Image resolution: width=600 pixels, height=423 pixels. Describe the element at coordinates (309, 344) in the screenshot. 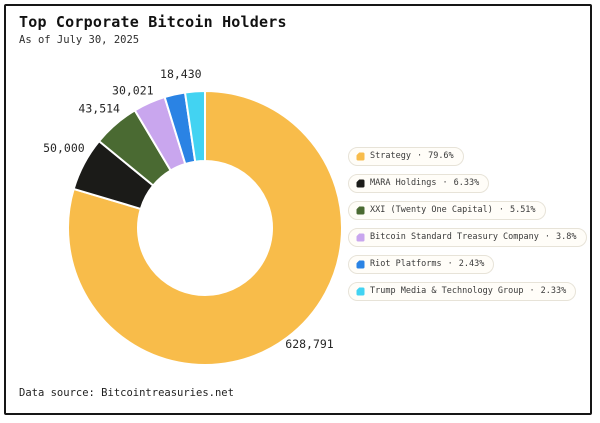

I see `slice-value-label: 628,791` at that location.